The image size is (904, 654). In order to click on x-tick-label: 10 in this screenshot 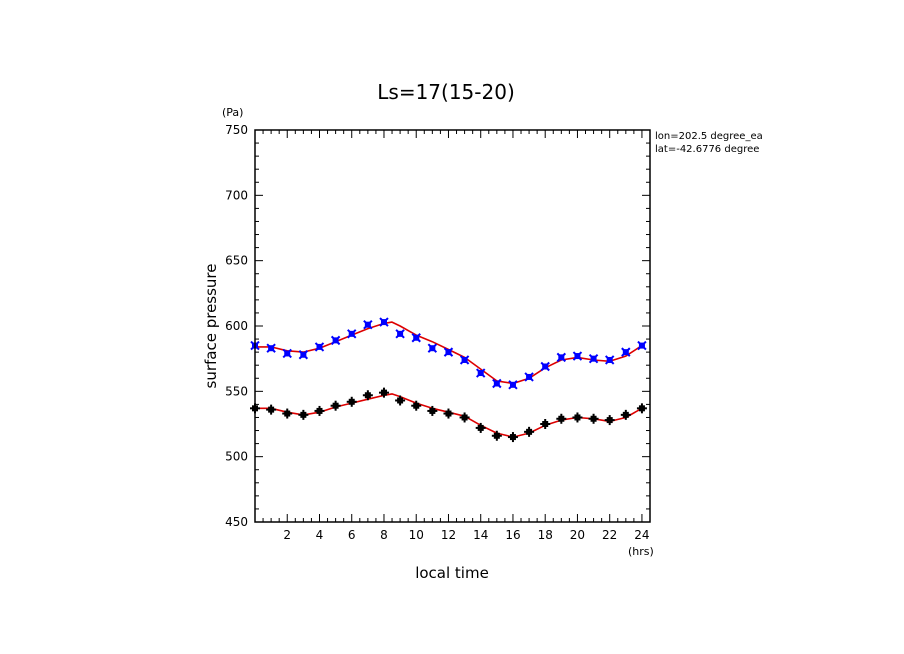, I will do `click(416, 535)`.